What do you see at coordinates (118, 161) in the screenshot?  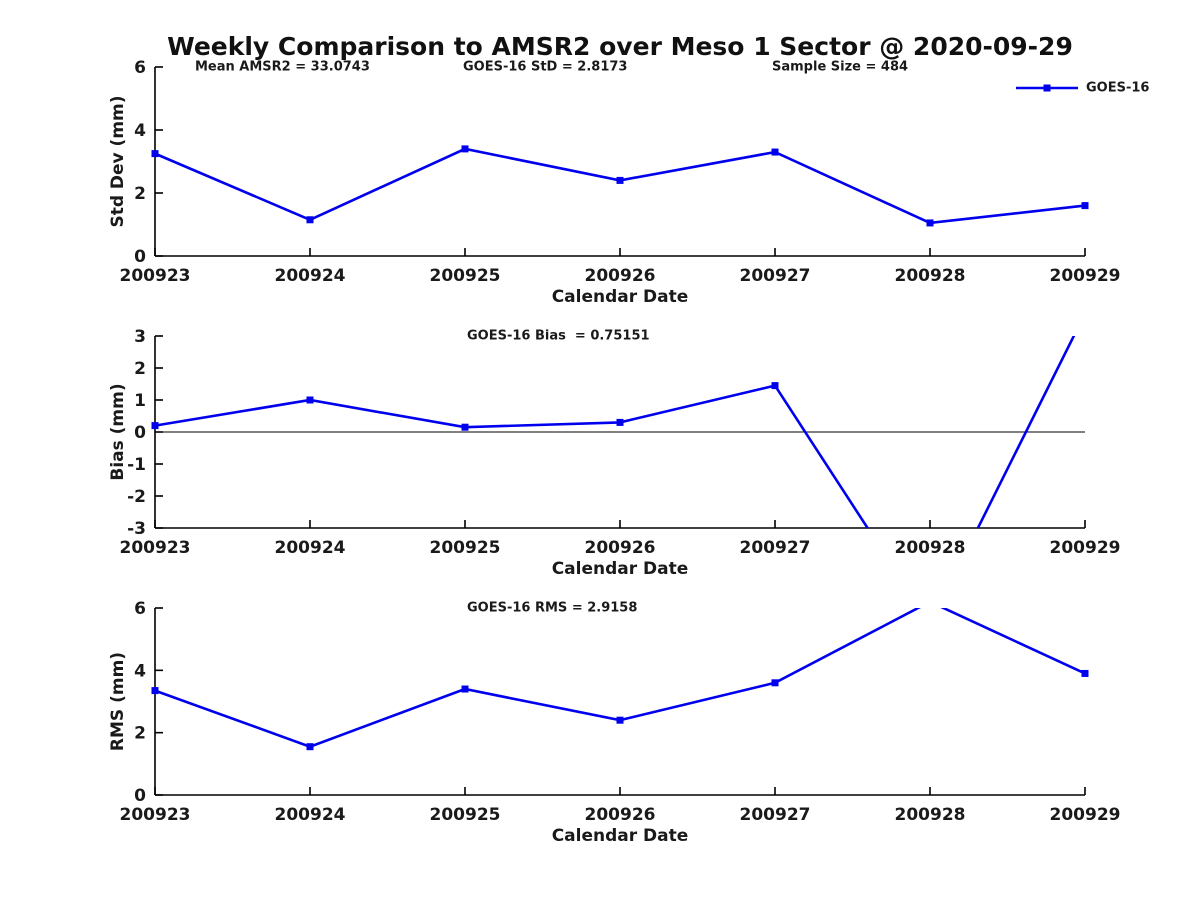 I see `y-axis-label: Std Dev (mm)` at bounding box center [118, 161].